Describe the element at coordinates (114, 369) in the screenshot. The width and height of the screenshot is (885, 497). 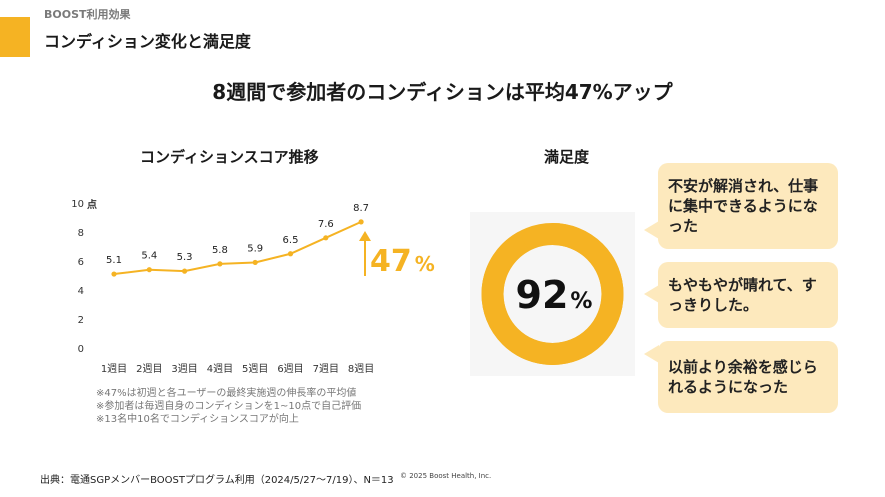
I see `x-tick-label: 1週目` at that location.